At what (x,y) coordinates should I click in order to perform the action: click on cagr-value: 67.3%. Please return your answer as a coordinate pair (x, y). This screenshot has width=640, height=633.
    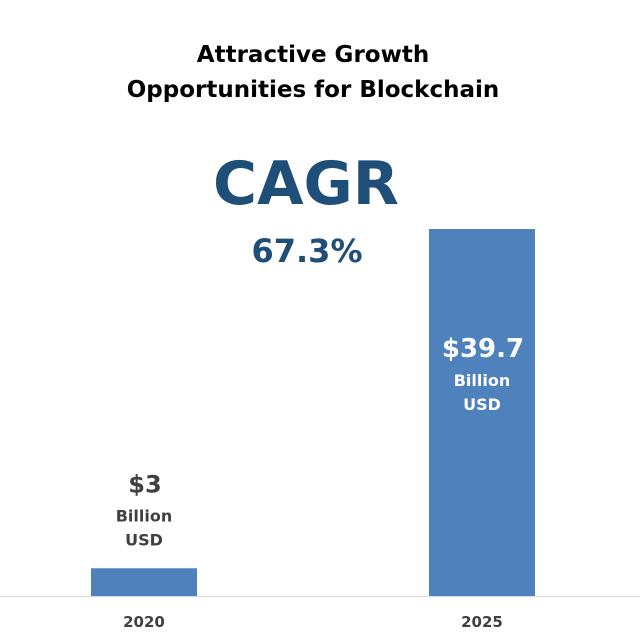
    Looking at the image, I should click on (306, 251).